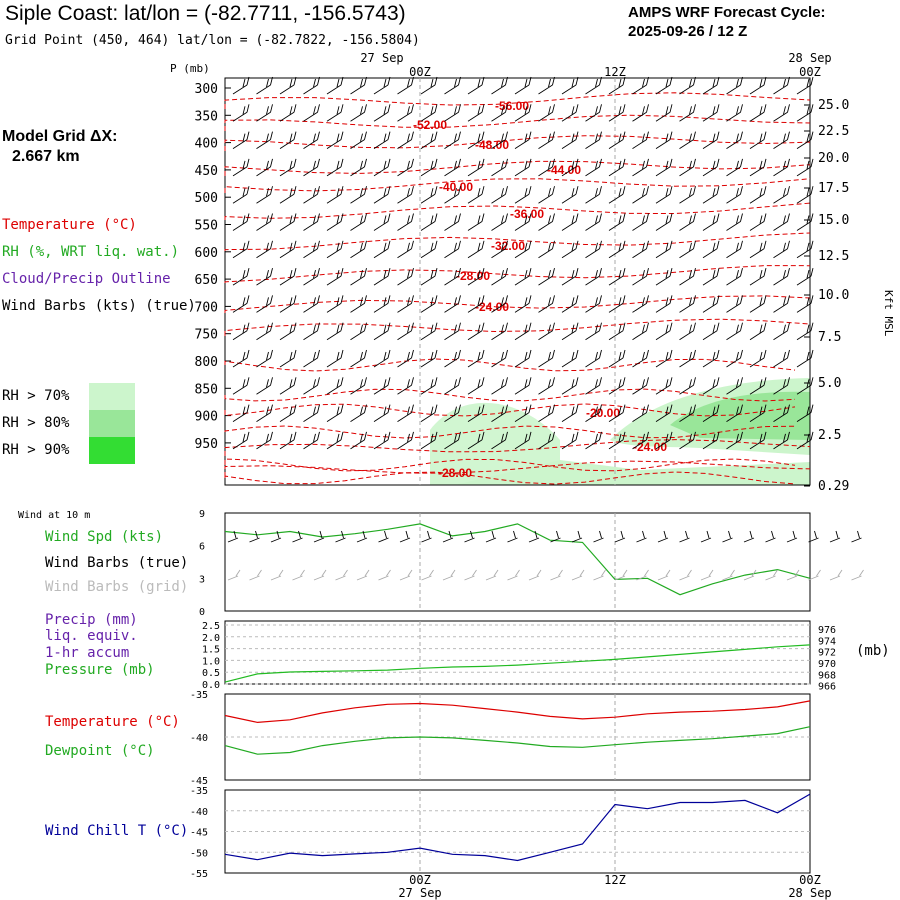  I want to click on height-tick-label: 15.0, so click(833, 220).